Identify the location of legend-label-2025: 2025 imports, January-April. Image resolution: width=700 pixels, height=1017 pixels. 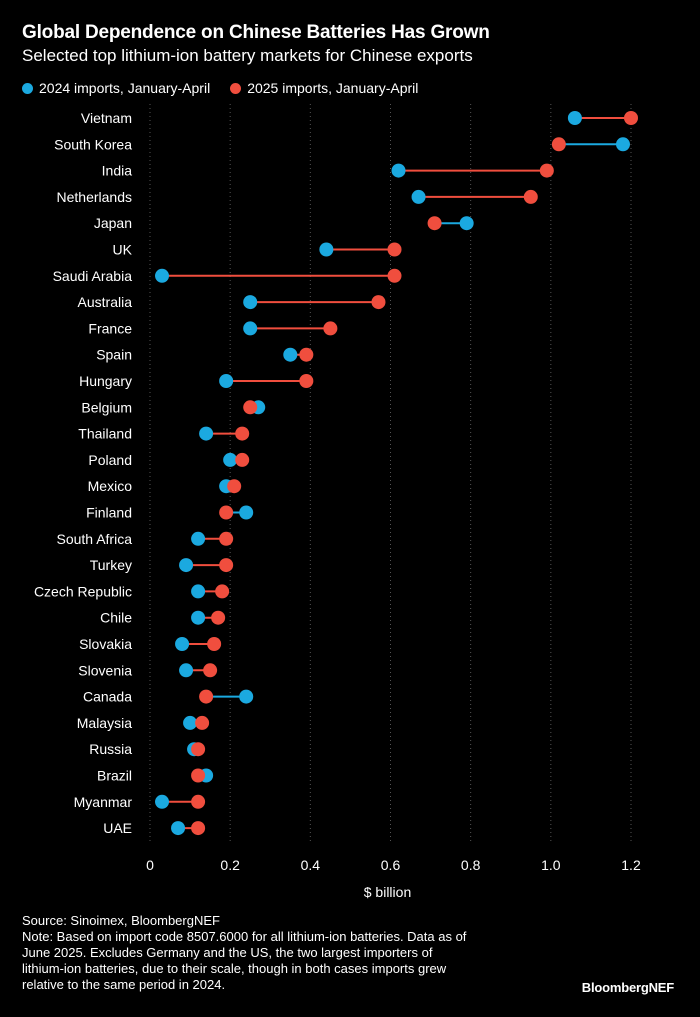
(333, 88).